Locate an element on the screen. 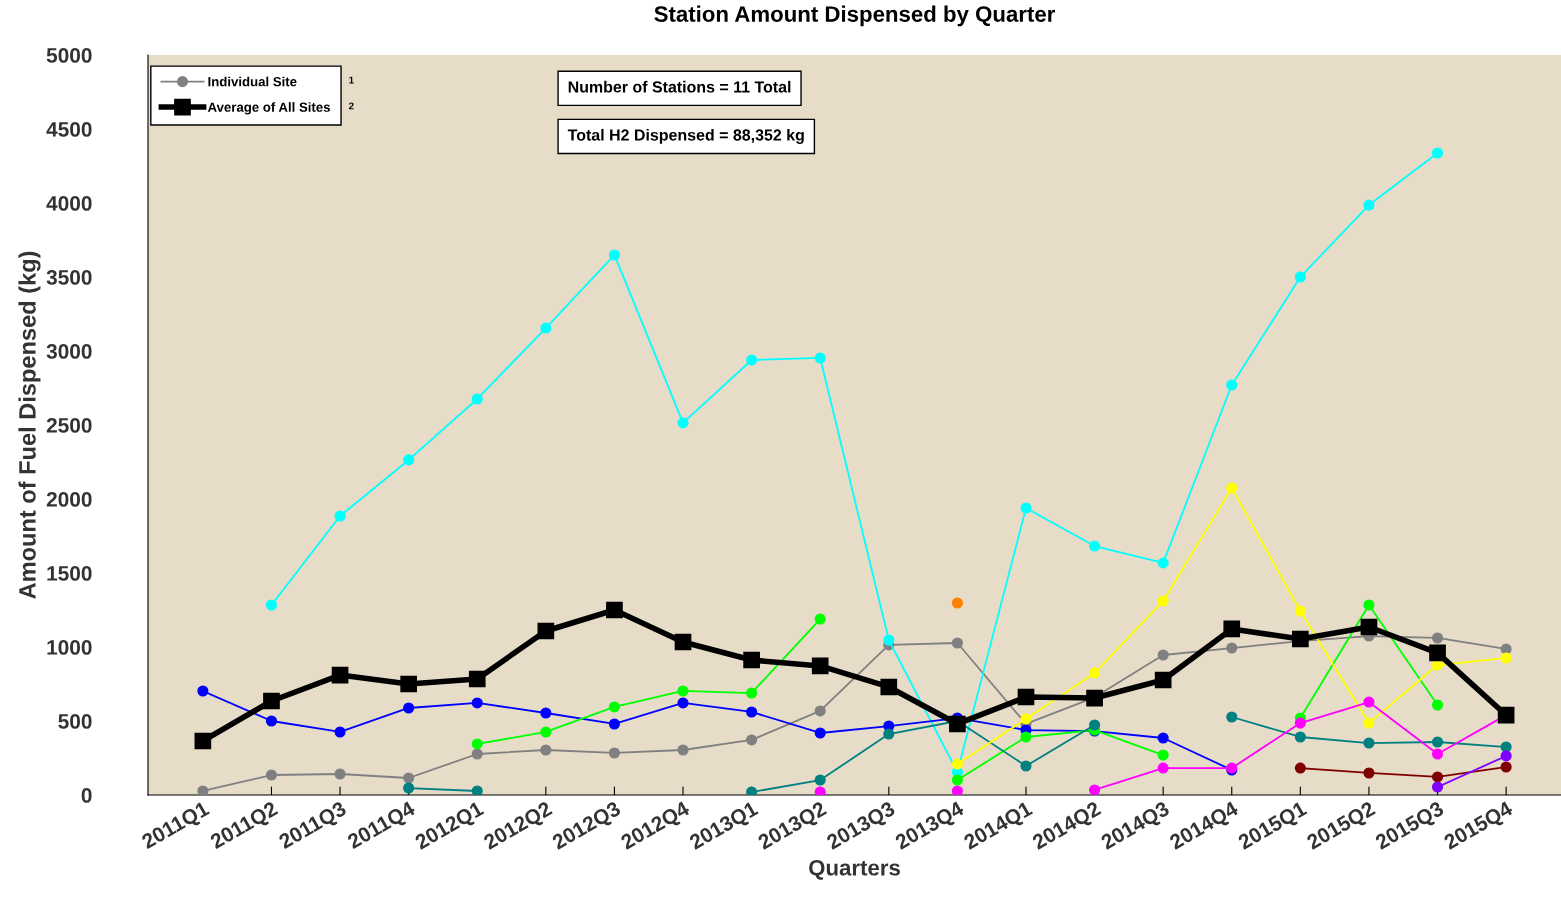  annotation: Number of Stations = 11 Total is located at coordinates (679, 86).